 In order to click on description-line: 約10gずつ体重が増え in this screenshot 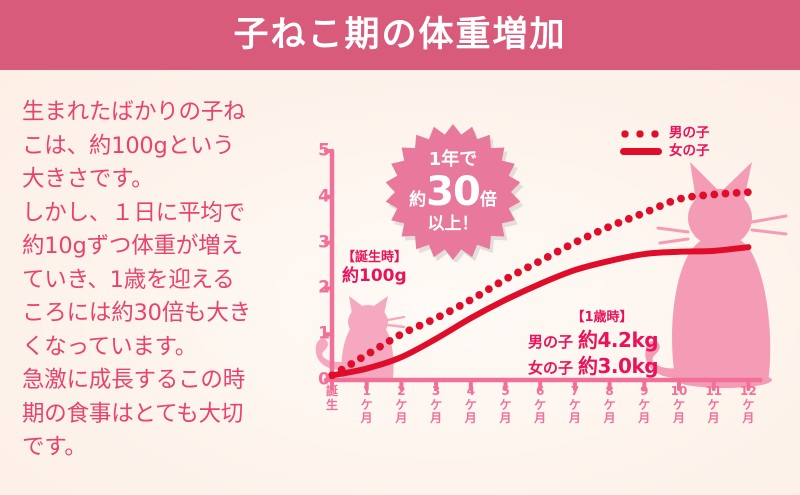, I will do `click(132, 246)`.